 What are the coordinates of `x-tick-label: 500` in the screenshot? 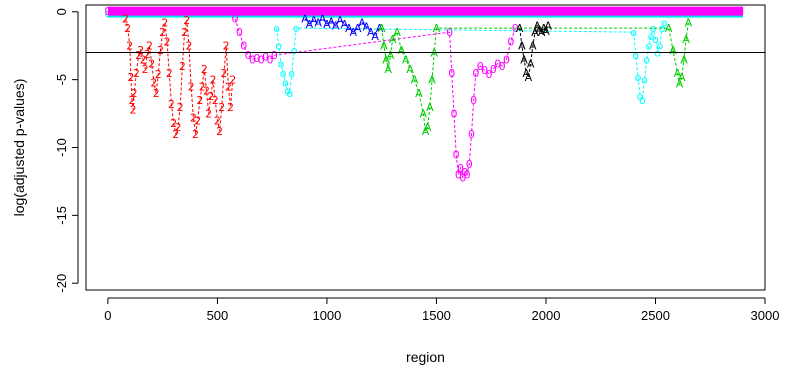 It's located at (218, 315).